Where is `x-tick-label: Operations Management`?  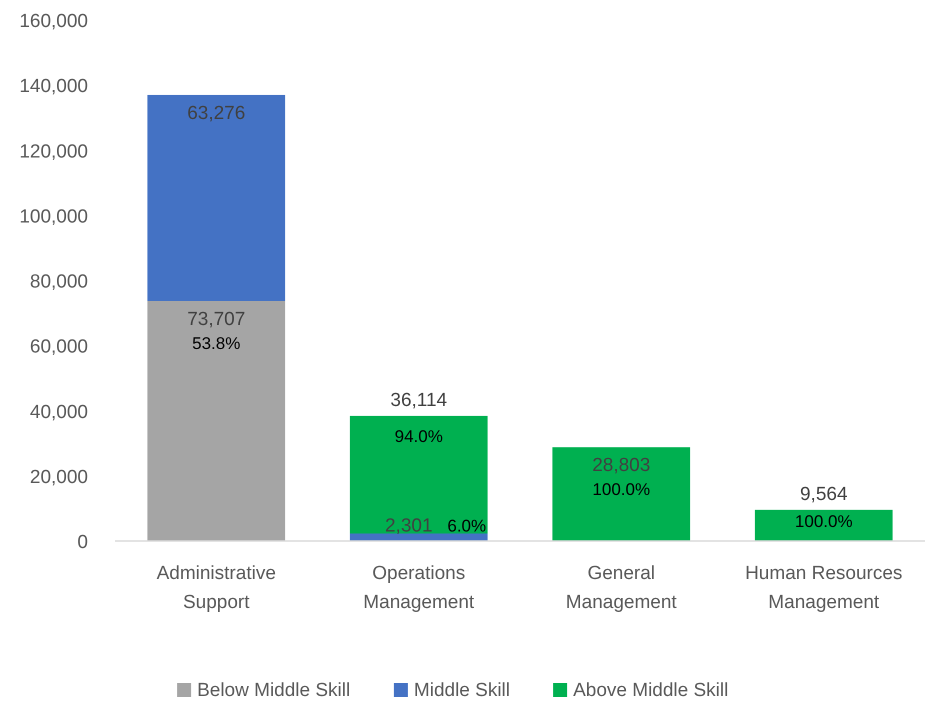
x-tick-label: Operations Management is located at coordinates (419, 588).